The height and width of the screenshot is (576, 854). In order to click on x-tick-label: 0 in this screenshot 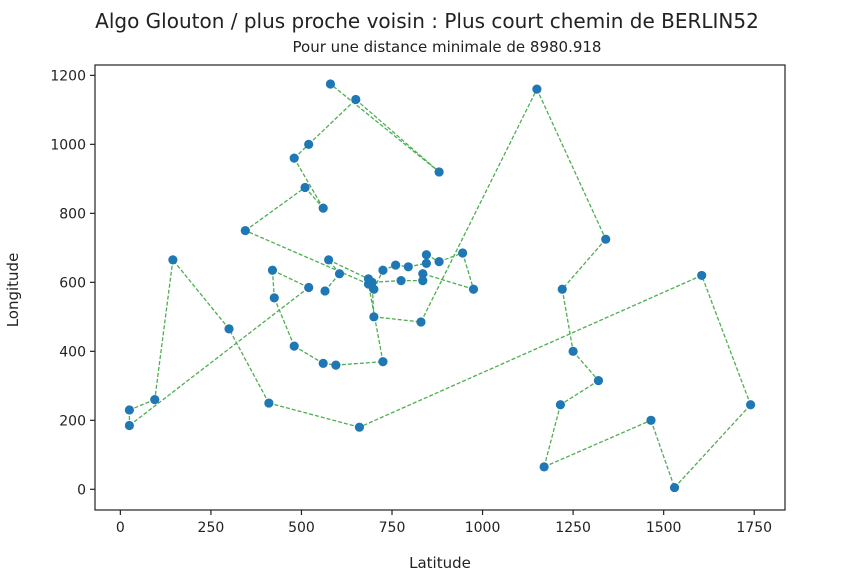, I will do `click(120, 528)`.